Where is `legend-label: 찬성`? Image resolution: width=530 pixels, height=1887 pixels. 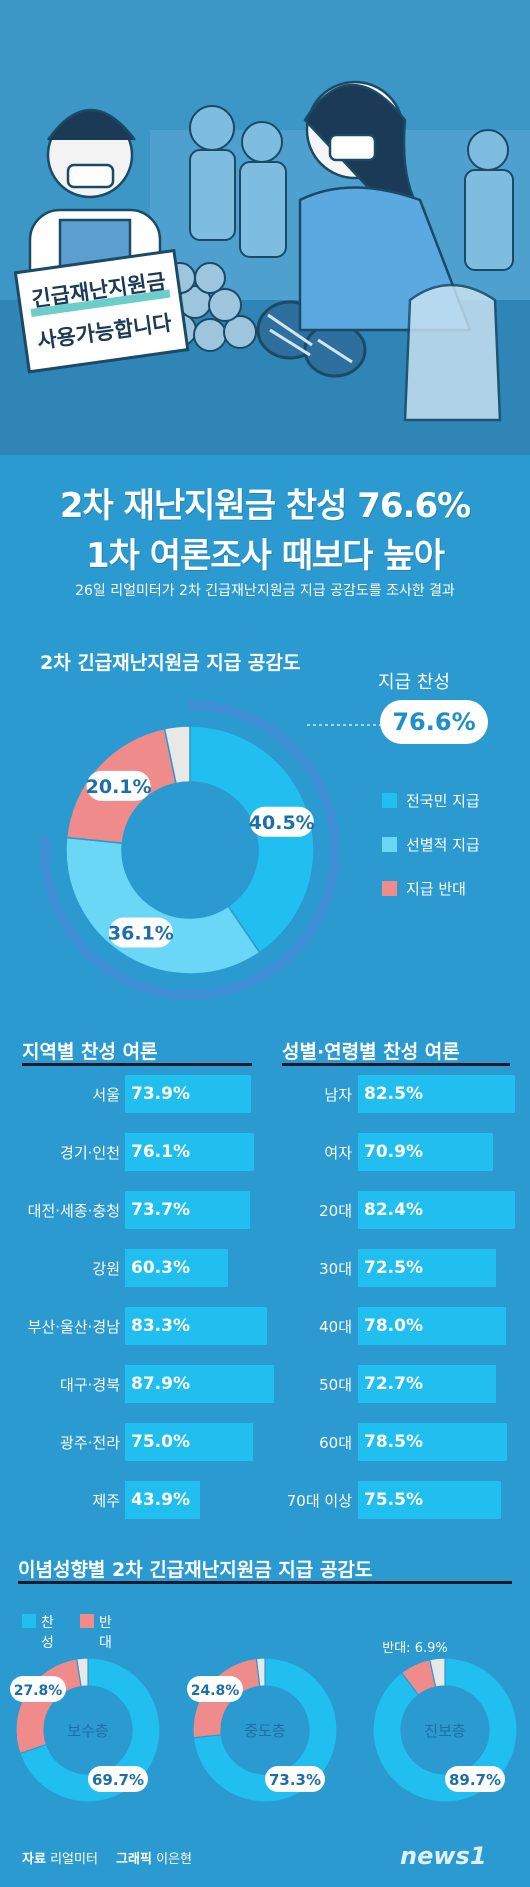 legend-label: 찬성 is located at coordinates (47, 1633).